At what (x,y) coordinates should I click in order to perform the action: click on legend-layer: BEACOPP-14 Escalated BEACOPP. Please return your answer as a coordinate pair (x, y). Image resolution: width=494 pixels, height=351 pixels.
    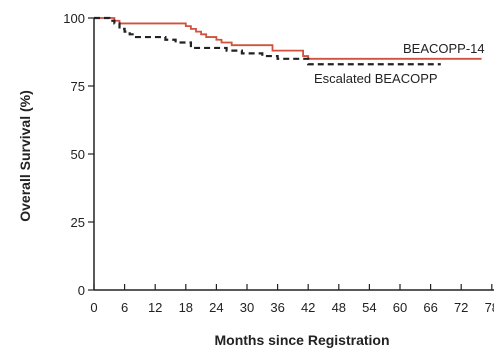
    Looking at the image, I should click on (399, 63).